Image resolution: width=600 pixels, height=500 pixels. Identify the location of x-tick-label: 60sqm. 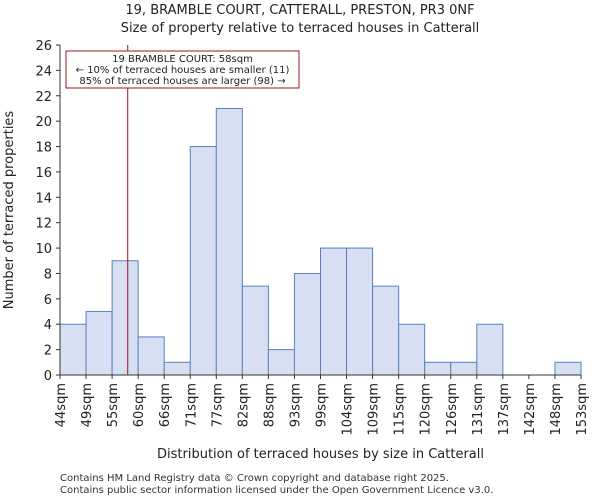
(139, 405).